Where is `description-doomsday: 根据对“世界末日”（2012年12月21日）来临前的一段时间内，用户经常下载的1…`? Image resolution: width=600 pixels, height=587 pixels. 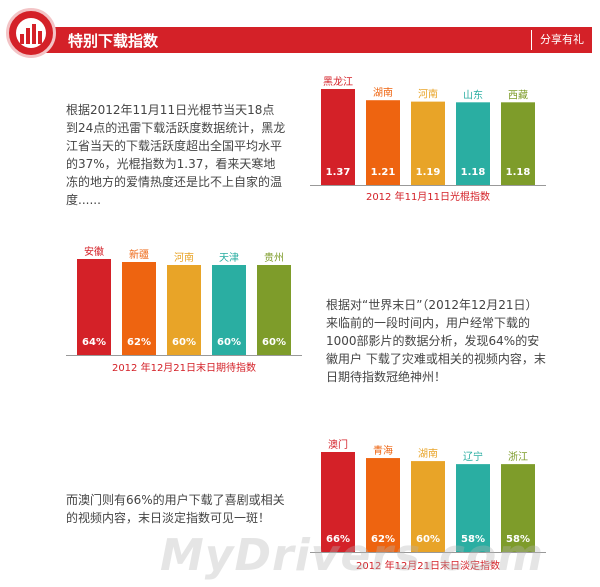 description-doomsday: 根据对“世界末日”（2012年12月21日）来临前的一段时间内，用户经常下载的1… is located at coordinates (436, 341).